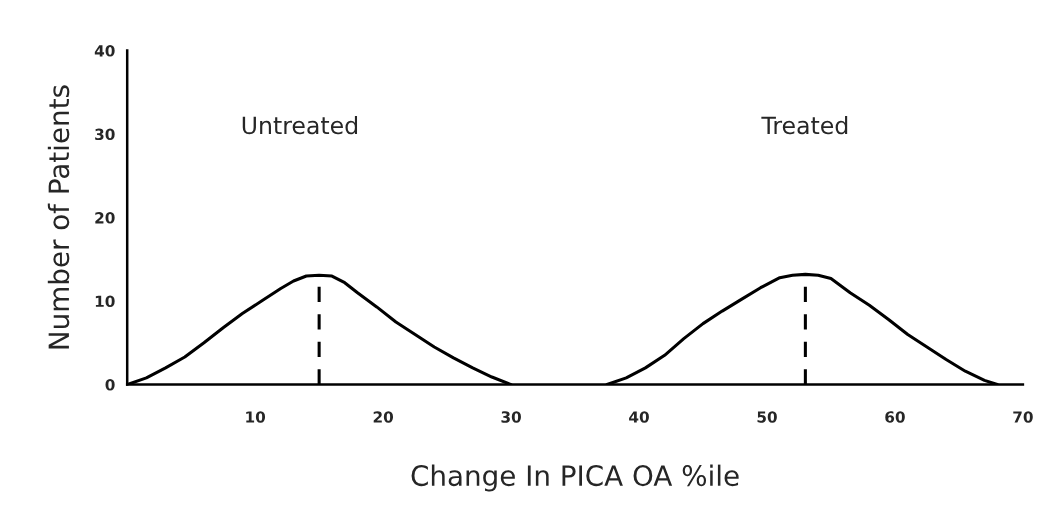  Describe the element at coordinates (105, 301) in the screenshot. I see `y-tick-label: 10` at that location.